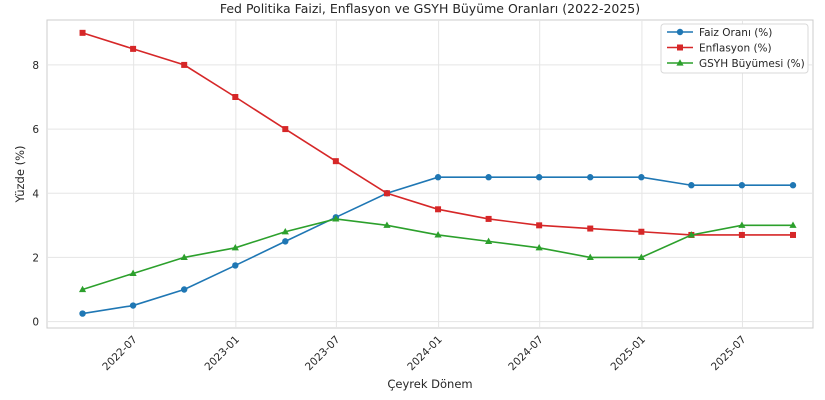 The height and width of the screenshot is (400, 825). Describe the element at coordinates (752, 64) in the screenshot. I see `legend-label: GSYH Büyümesi (%)` at that location.